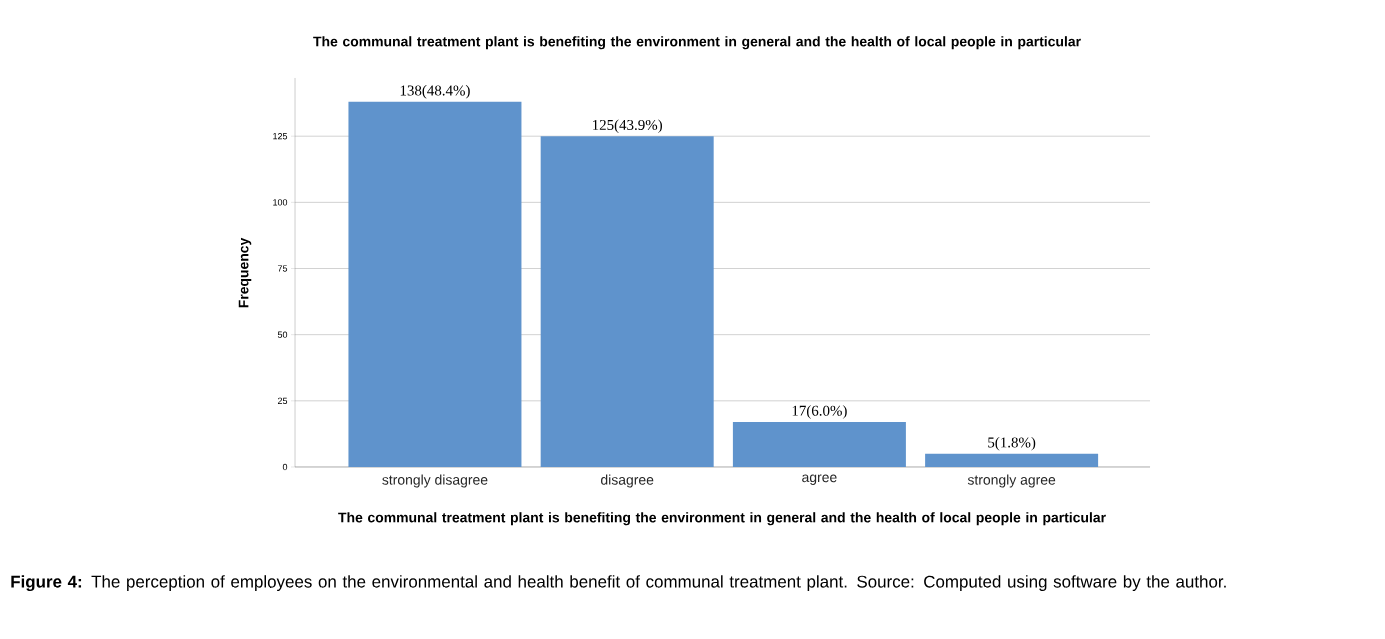 This screenshot has height=639, width=1385. Describe the element at coordinates (1012, 444) in the screenshot. I see `data-label: 5(1.8%)` at that location.